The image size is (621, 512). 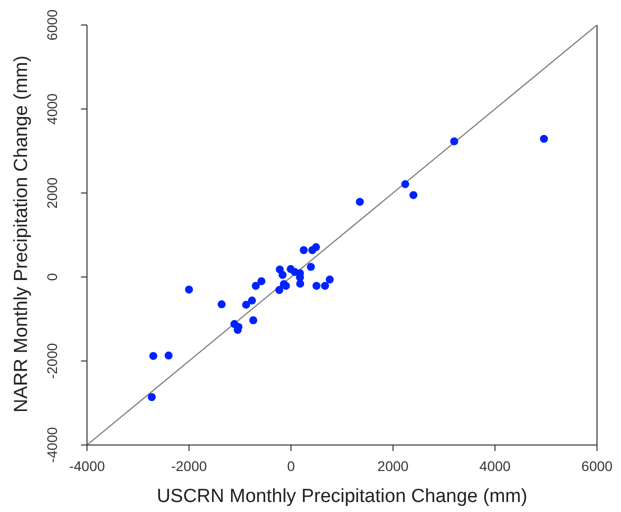 I want to click on y-tick-label: 0, so click(x=52, y=276).